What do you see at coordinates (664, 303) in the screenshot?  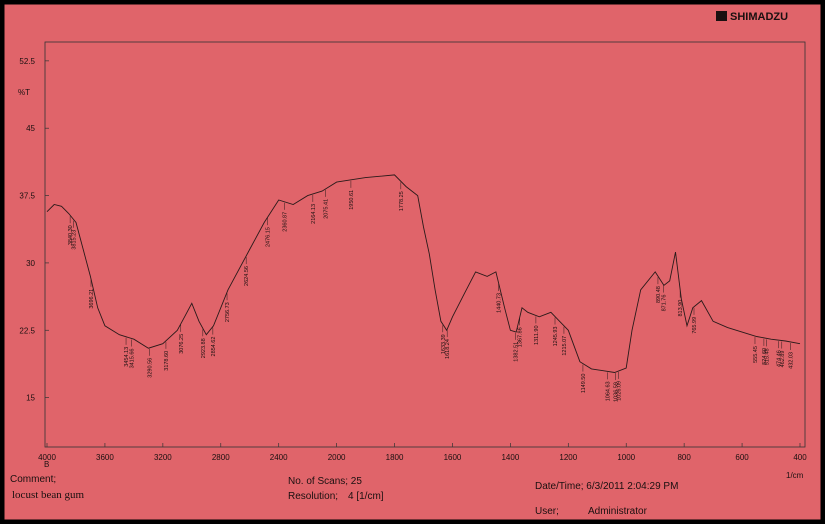 I see `peak-label: 871.76` at bounding box center [664, 303].